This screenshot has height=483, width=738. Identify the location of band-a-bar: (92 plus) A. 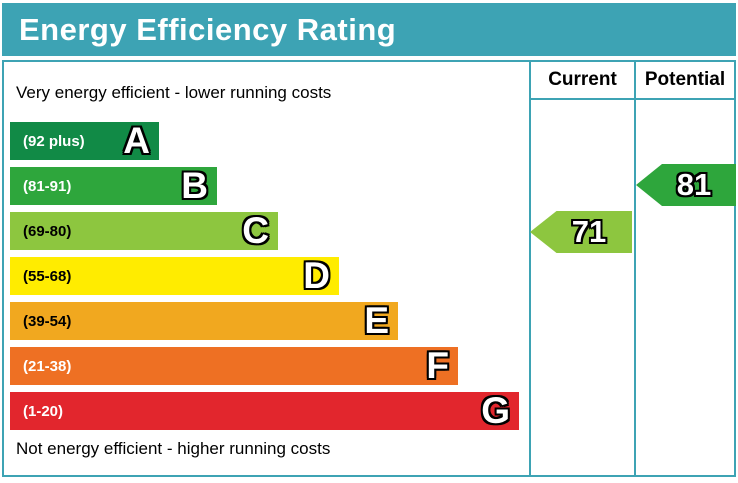
(84, 141).